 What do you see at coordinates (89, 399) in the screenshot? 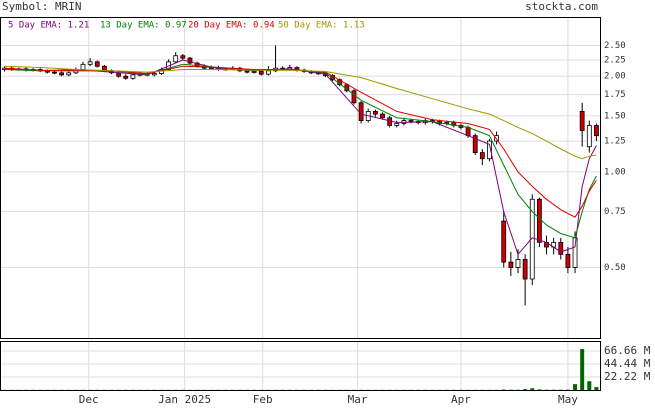
I see `x-tick-label: Dec` at bounding box center [89, 399].